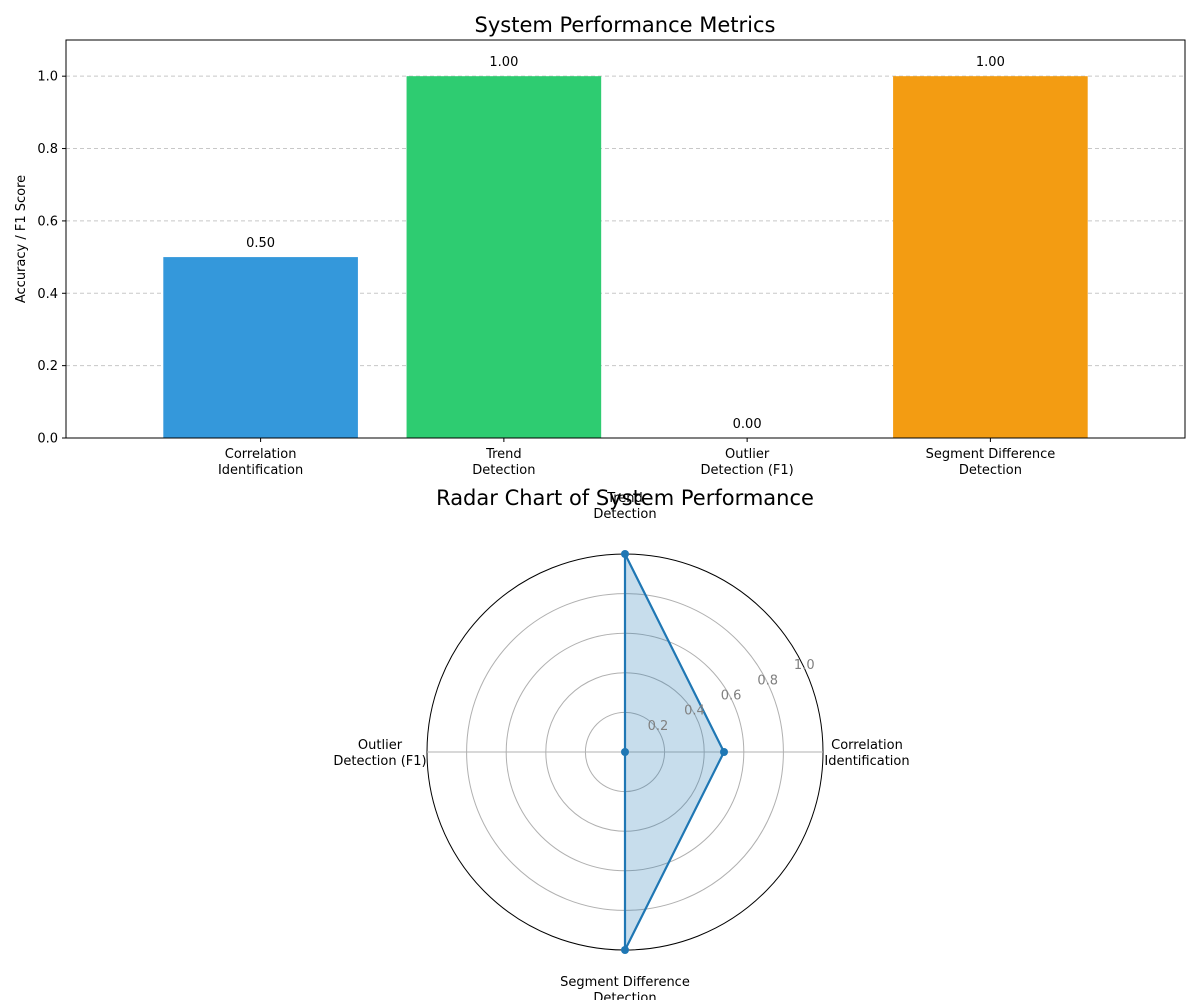 The image size is (1200, 1000). I want to click on radar-r-tick-label: 0.2, so click(658, 726).